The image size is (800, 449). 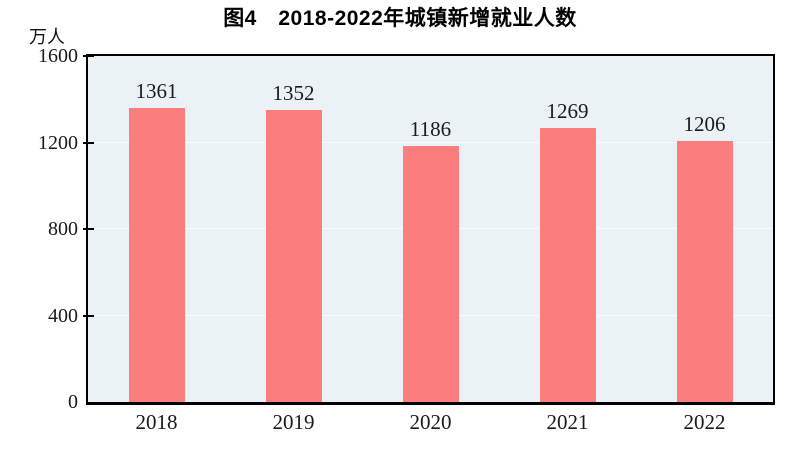 I want to click on y-tick-label-0: 0, so click(x=73, y=402).